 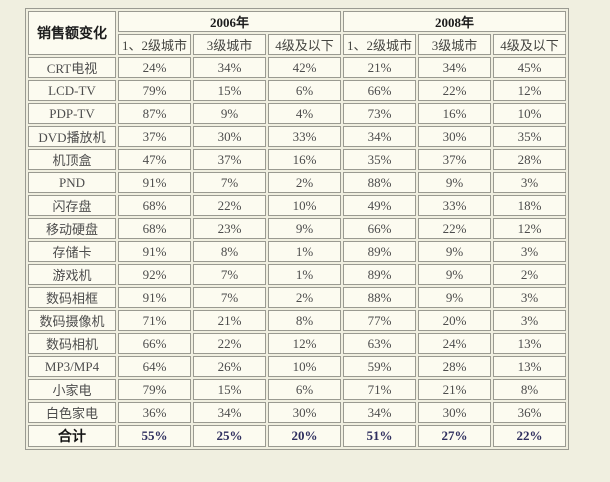 I want to click on row-label: 机顶盒, so click(x=72, y=159).